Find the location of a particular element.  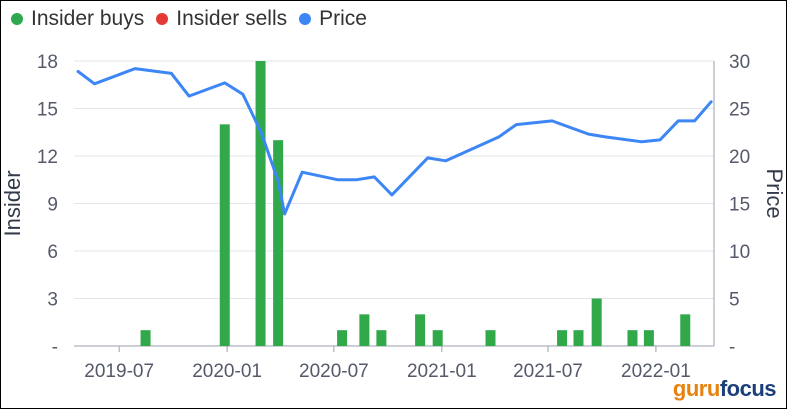

y-left-tick-label: 9 is located at coordinates (52, 205).